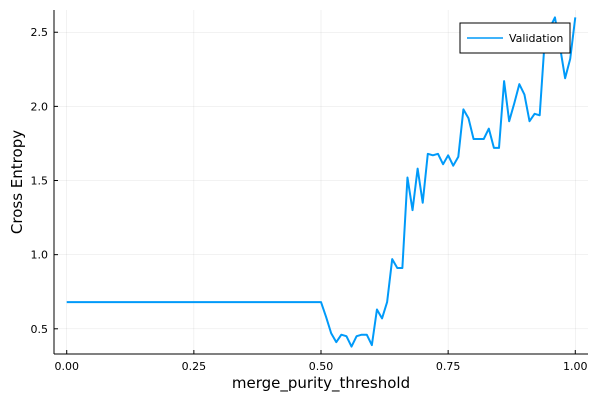 This screenshot has width=600, height=400. What do you see at coordinates (40, 255) in the screenshot?
I see `y-tick-label: 1.0` at bounding box center [40, 255].